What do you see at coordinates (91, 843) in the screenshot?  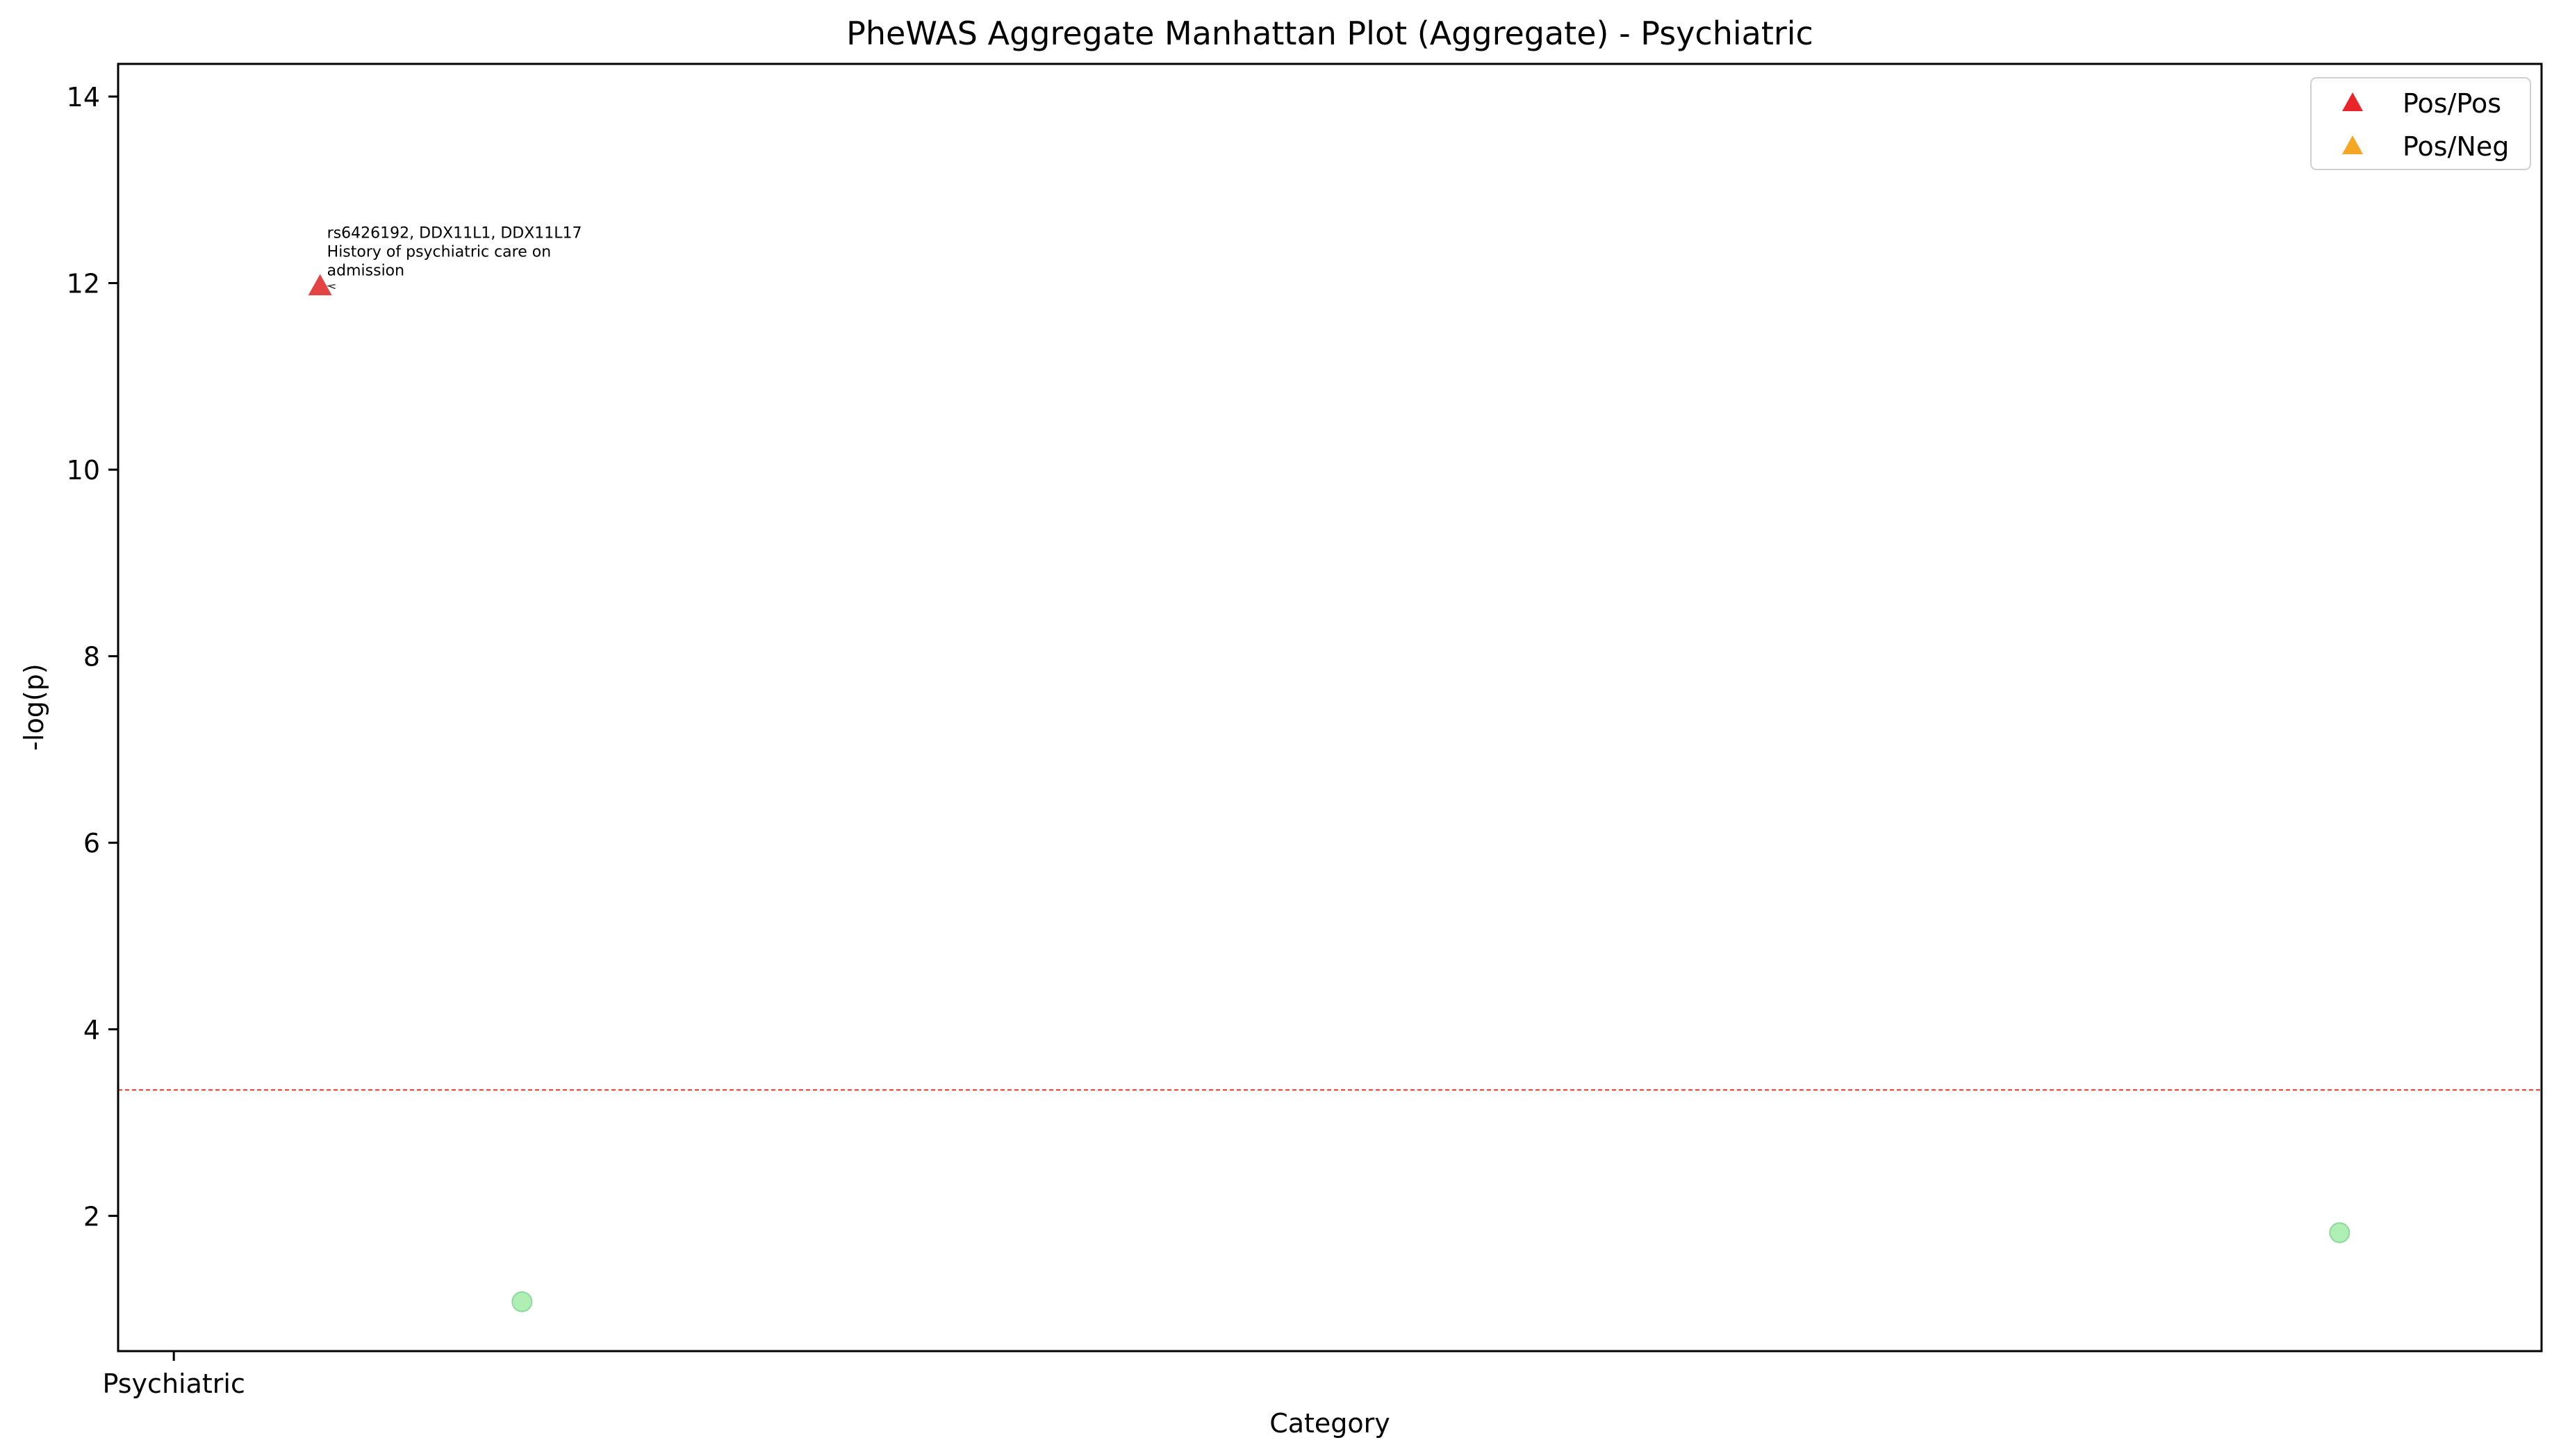 I see `y-tick-label: 6` at bounding box center [91, 843].